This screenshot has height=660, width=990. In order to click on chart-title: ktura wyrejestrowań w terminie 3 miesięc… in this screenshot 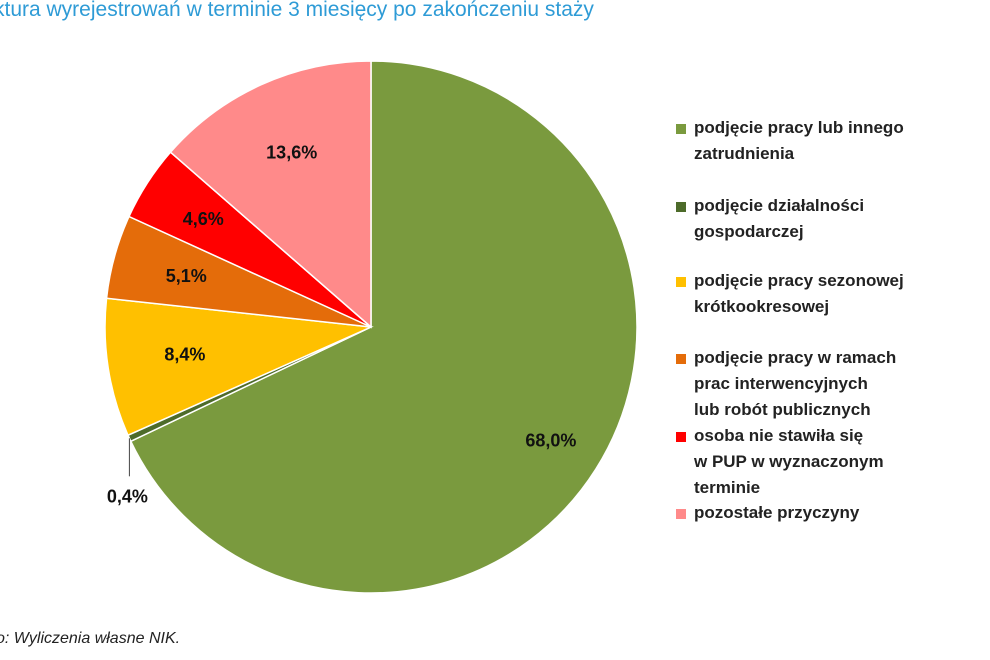, I will do `click(297, 10)`.